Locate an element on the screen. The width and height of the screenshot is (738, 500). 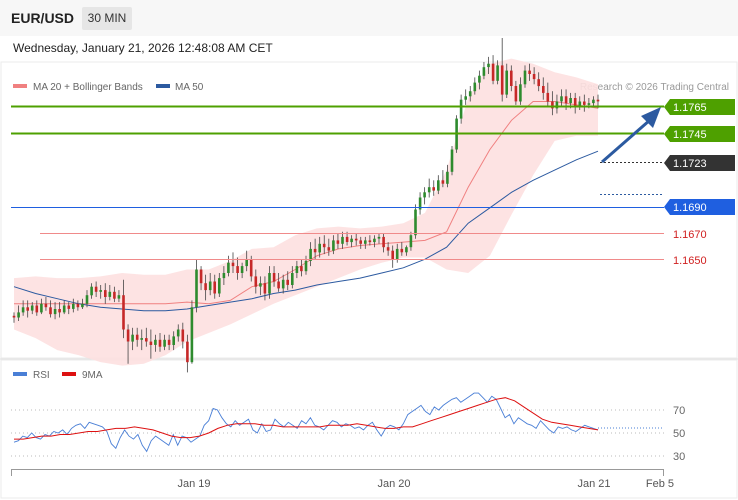
rsi-lines-layer is located at coordinates (306, 422).